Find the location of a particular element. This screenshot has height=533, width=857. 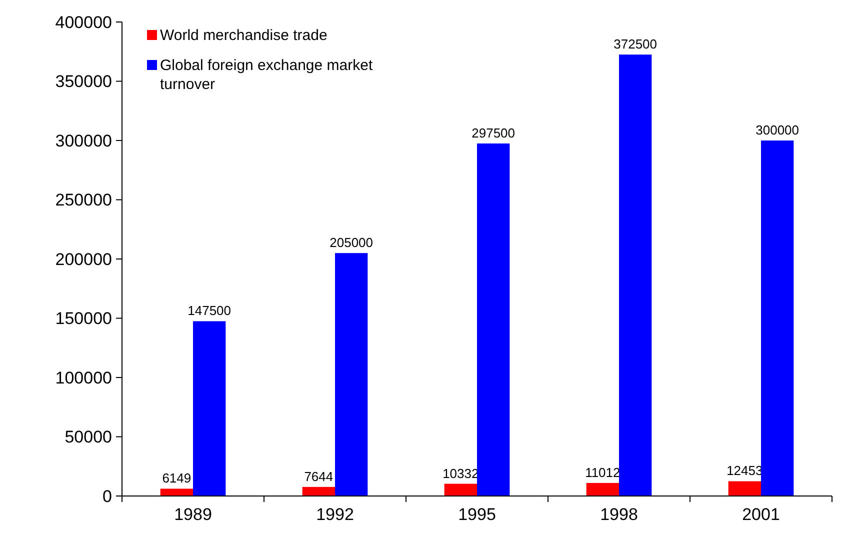

legend-label: World merchandise trade is located at coordinates (244, 35).